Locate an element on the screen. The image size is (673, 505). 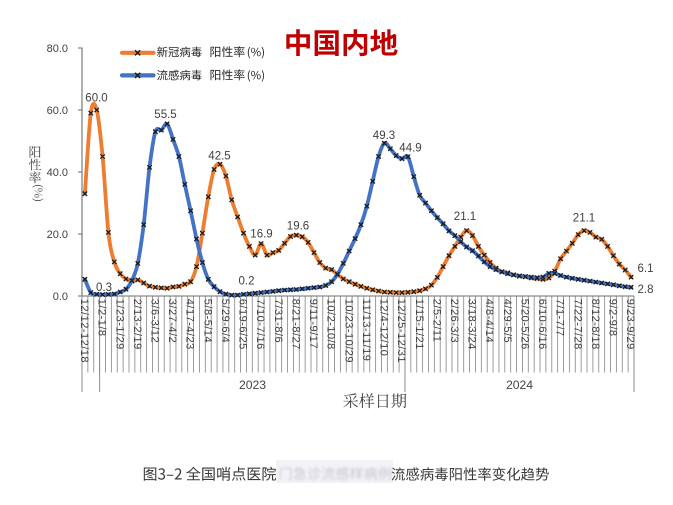
svg-text: 55.5 is located at coordinates (165, 115).